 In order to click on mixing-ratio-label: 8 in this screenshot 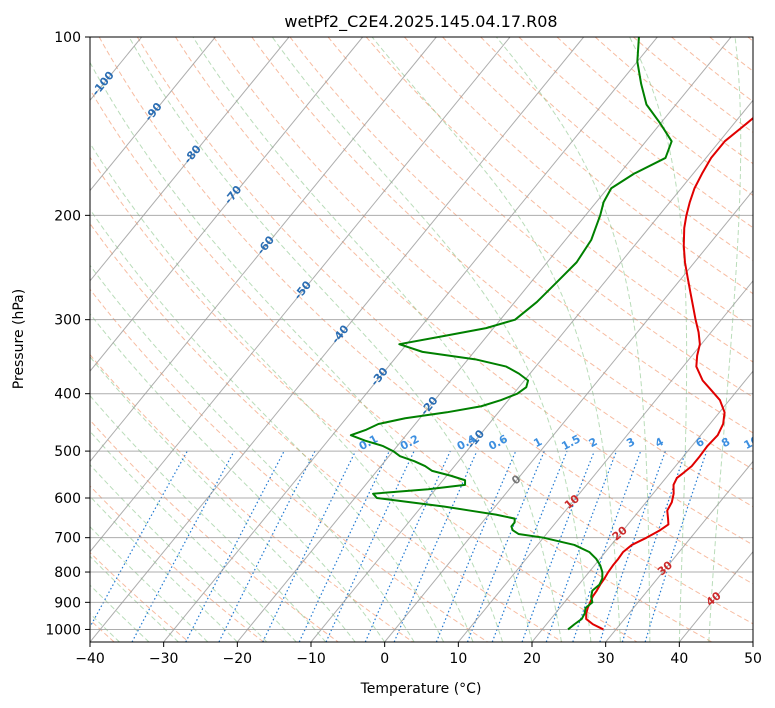, I will do `click(725, 442)`.